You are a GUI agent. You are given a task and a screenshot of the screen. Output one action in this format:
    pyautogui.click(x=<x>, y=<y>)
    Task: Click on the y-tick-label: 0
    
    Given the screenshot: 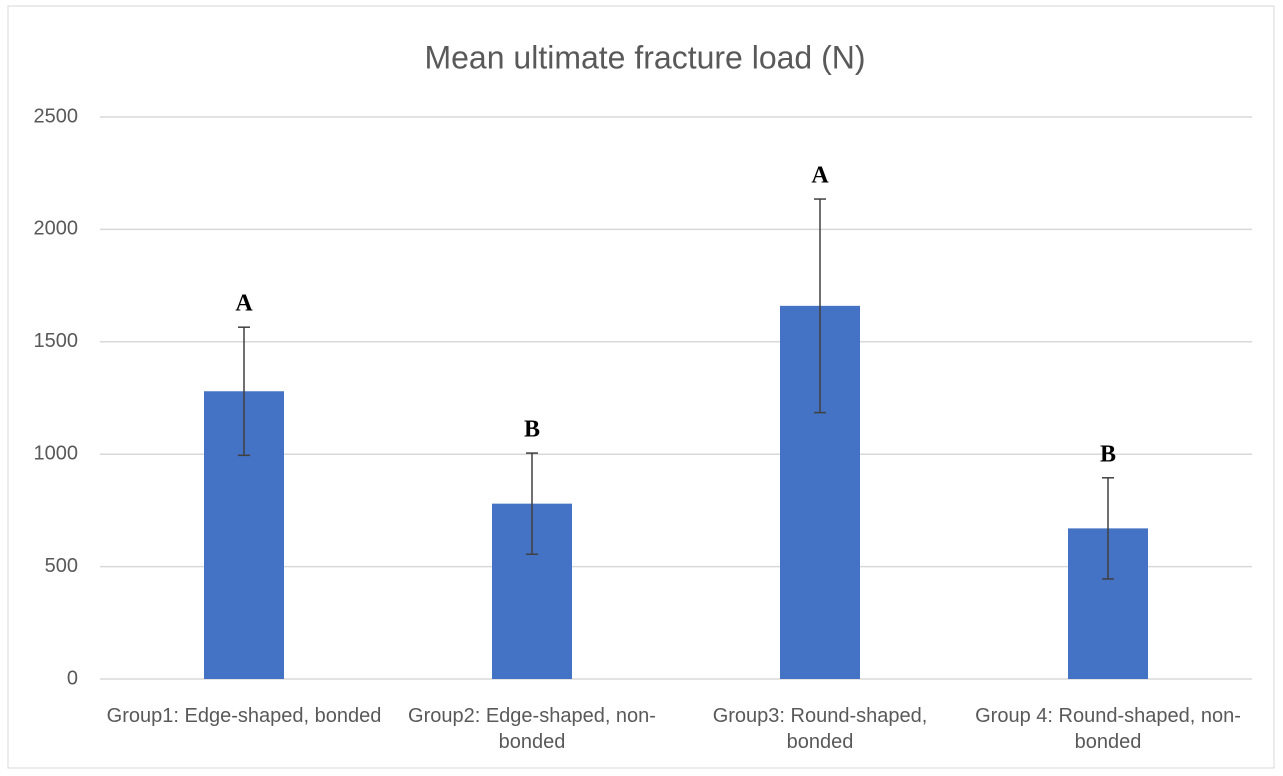 What is the action you would take?
    pyautogui.click(x=72, y=678)
    